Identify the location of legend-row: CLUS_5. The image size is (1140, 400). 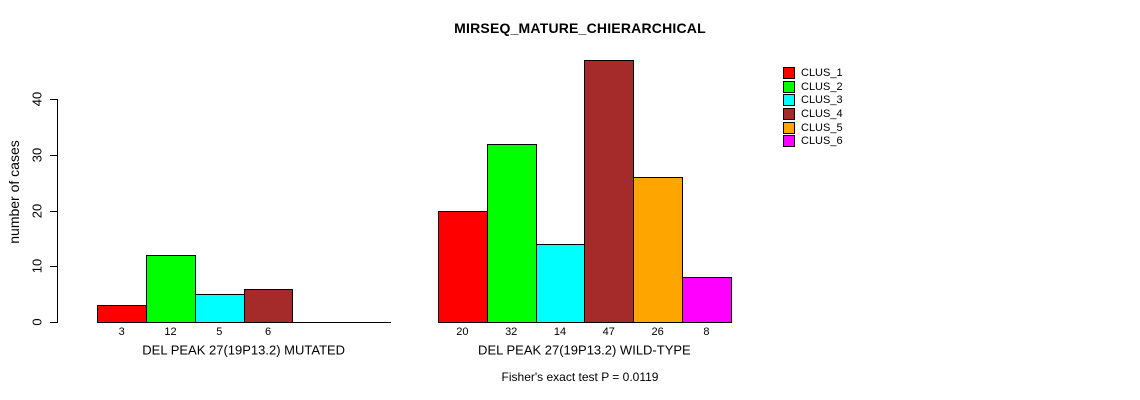
(813, 128).